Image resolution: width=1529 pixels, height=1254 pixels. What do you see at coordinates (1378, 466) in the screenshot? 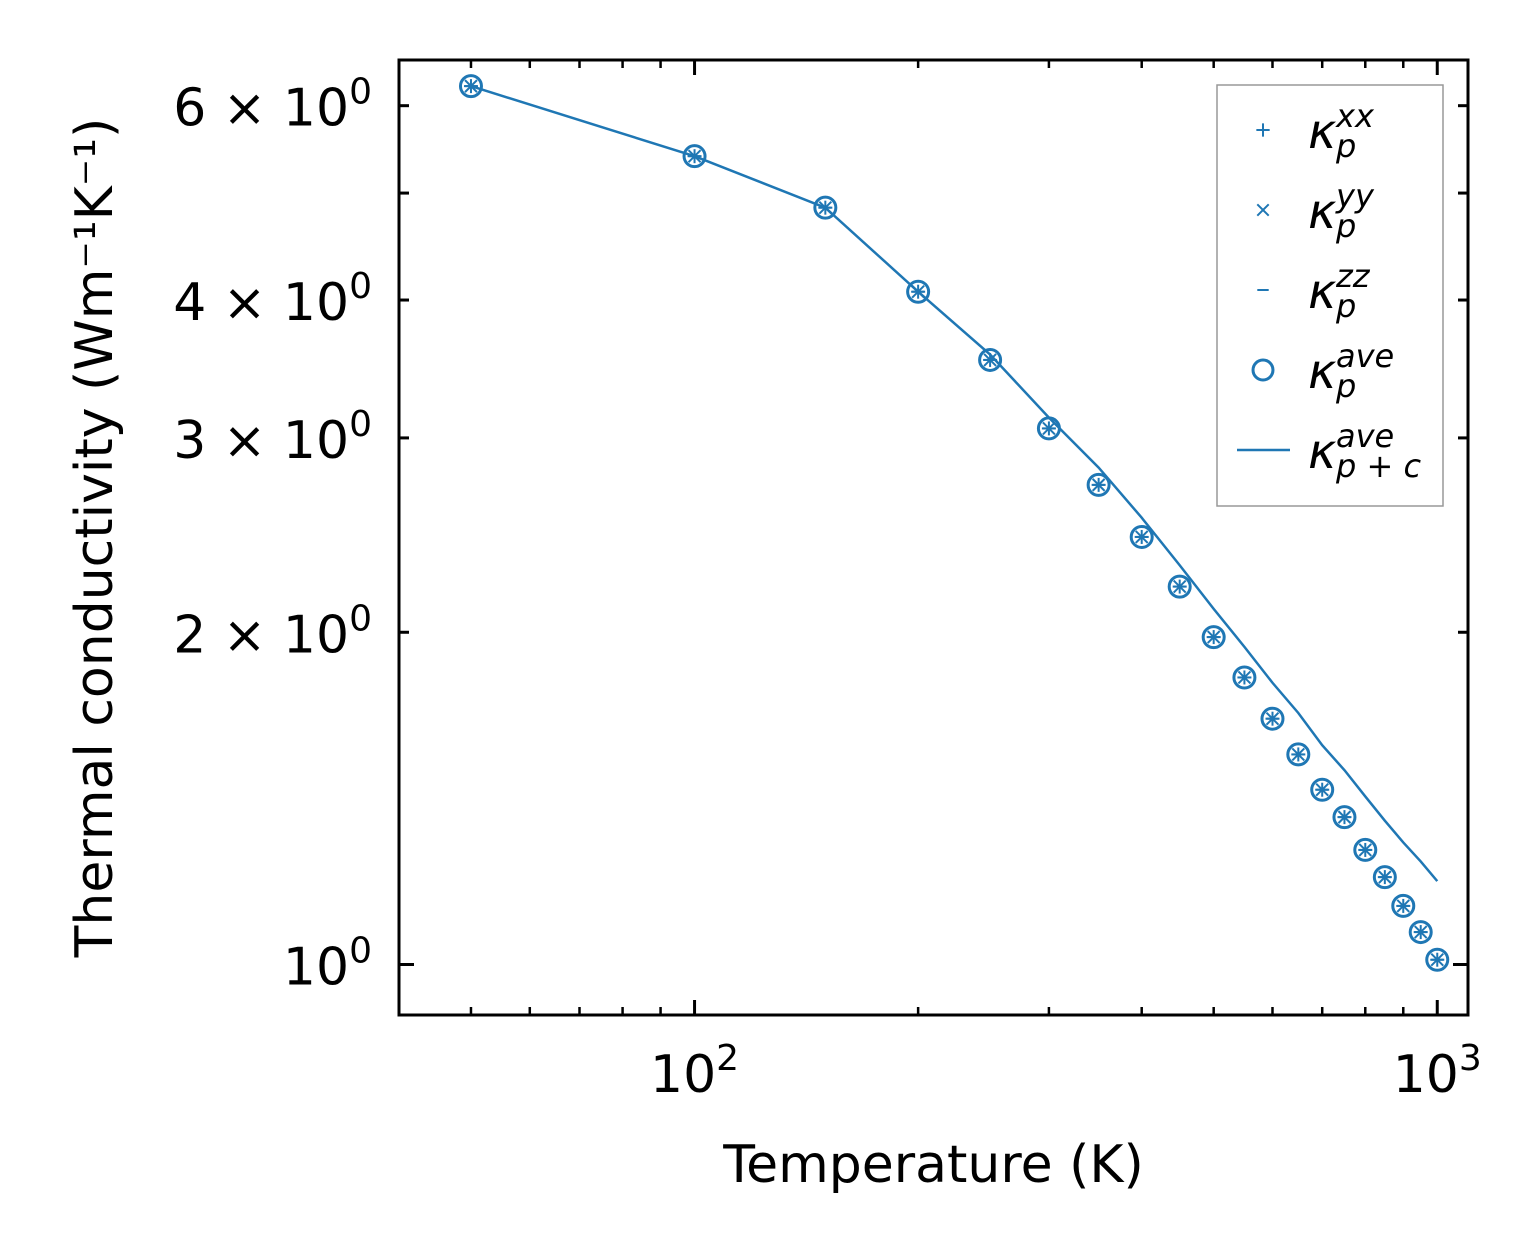
I see `legend-entry-sub: p + c` at bounding box center [1378, 466].